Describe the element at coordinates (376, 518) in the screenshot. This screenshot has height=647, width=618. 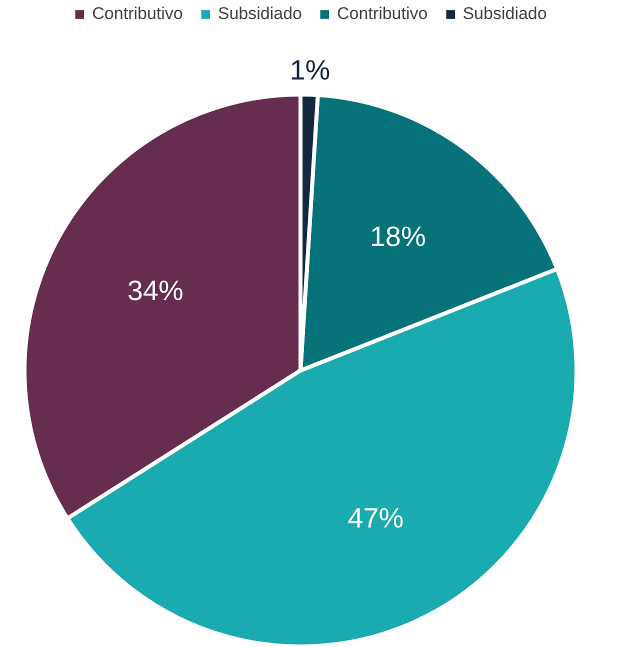
I see `data-label: 47%` at that location.